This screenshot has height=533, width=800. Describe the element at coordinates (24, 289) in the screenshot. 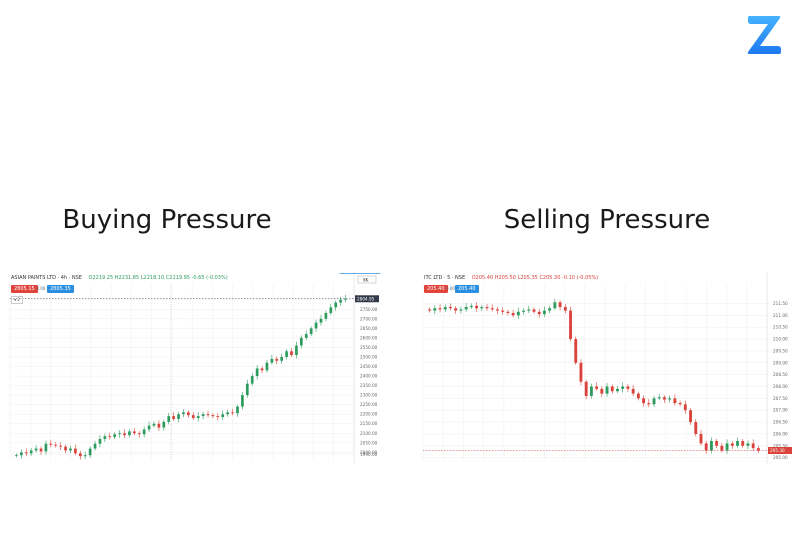

I see `sell-price-chip: 2805.15` at that location.